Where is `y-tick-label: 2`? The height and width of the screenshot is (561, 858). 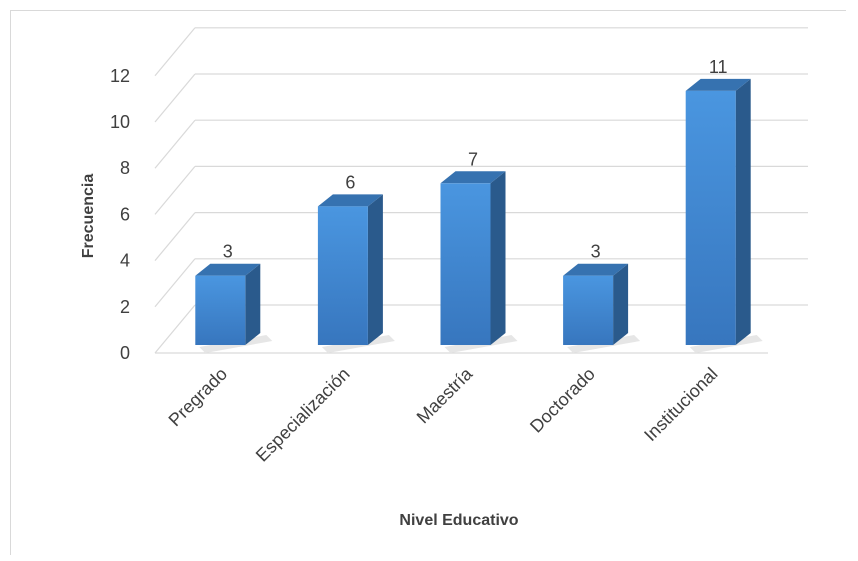 y-tick-label: 2 is located at coordinates (125, 307).